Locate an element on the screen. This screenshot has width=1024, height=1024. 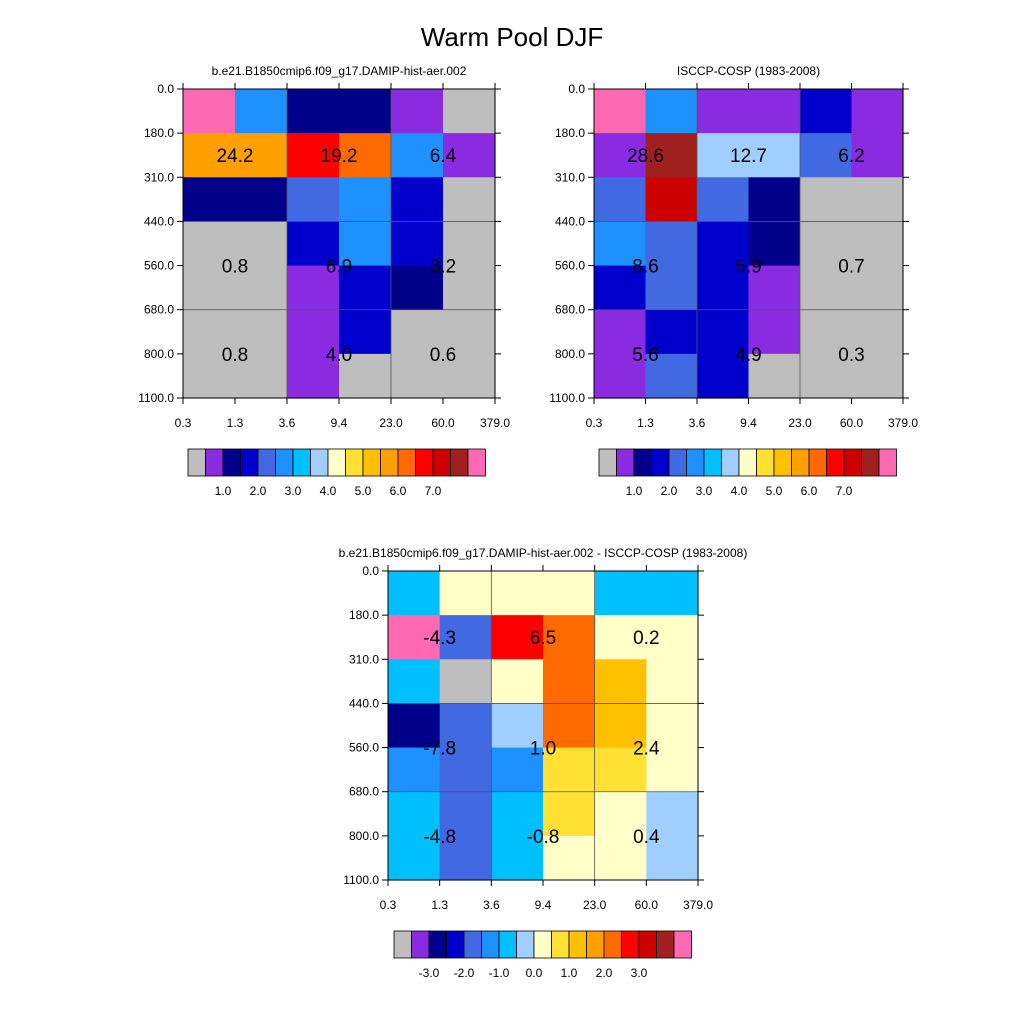
cell-value-label: 4.9 is located at coordinates (748, 355).